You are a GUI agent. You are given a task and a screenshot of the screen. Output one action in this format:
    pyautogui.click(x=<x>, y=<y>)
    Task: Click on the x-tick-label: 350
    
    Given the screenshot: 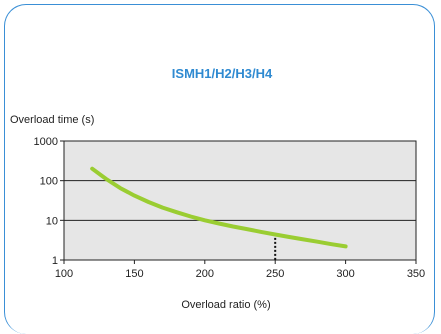 What is the action you would take?
    pyautogui.click(x=416, y=274)
    